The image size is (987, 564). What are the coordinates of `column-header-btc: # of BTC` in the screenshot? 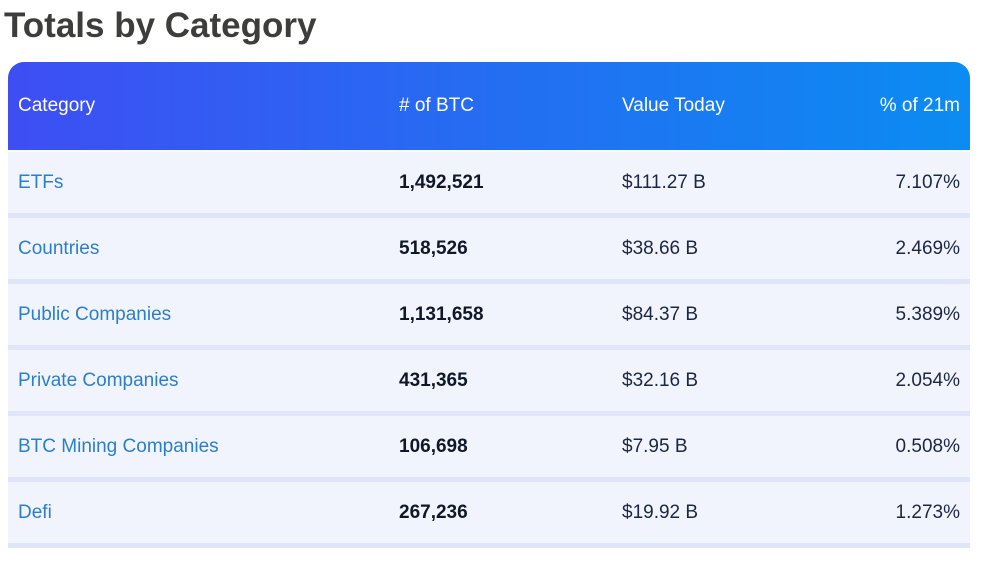 It's located at (436, 105).